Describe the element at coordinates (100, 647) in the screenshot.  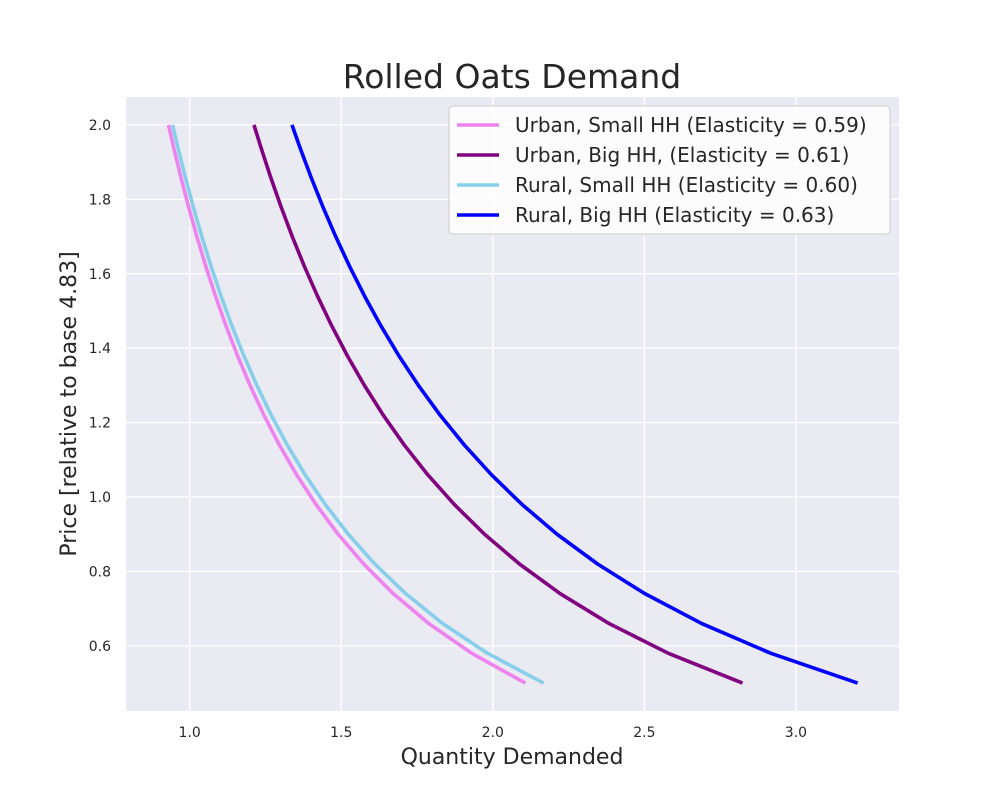
I see `y-tick-label: 0.6` at that location.